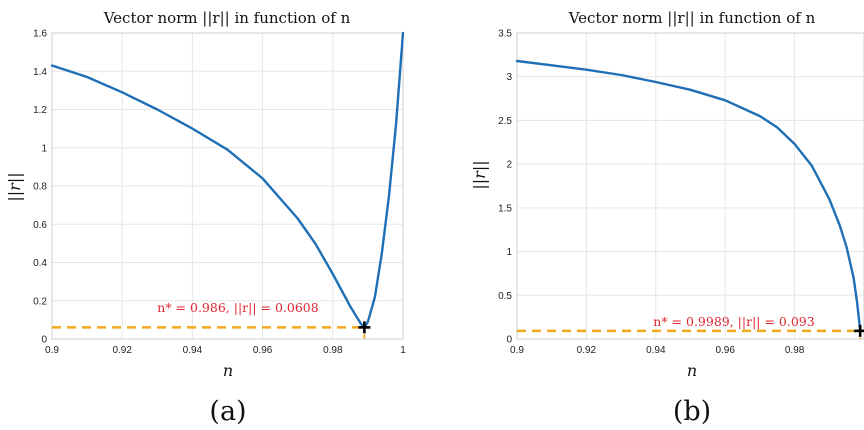 This screenshot has height=430, width=864. What do you see at coordinates (505, 121) in the screenshot?
I see `y-tick-label: 2.5` at bounding box center [505, 121].